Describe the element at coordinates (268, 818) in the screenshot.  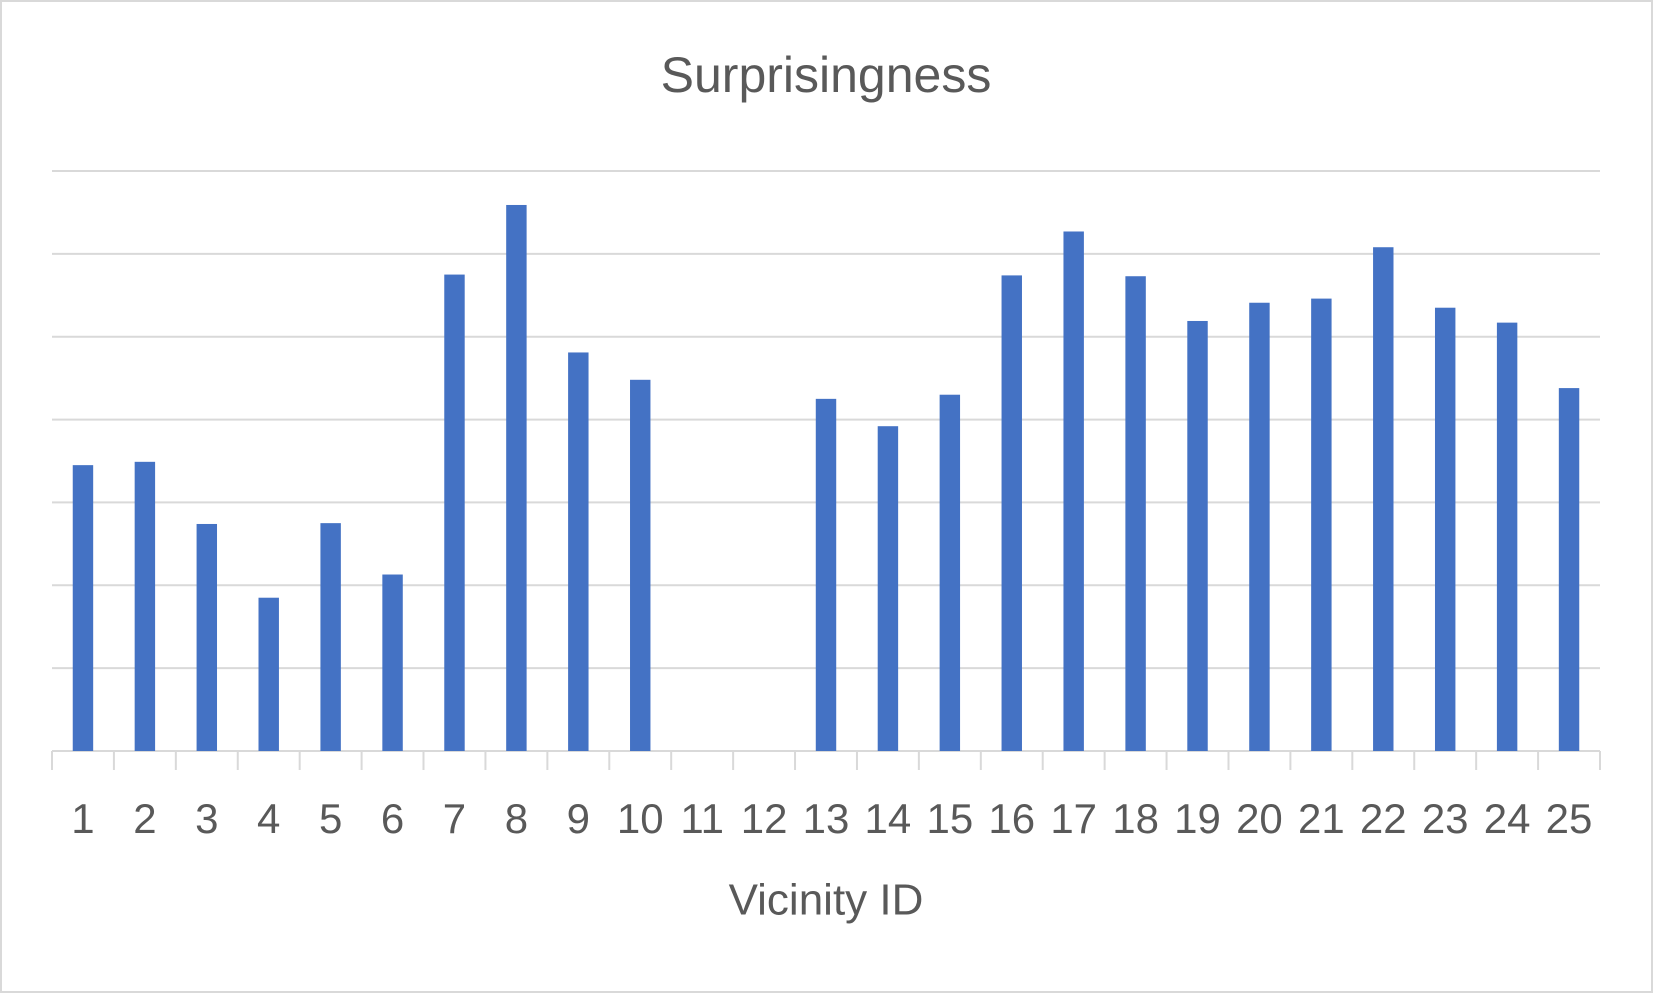
I see `x-tick-label: 4` at that location.